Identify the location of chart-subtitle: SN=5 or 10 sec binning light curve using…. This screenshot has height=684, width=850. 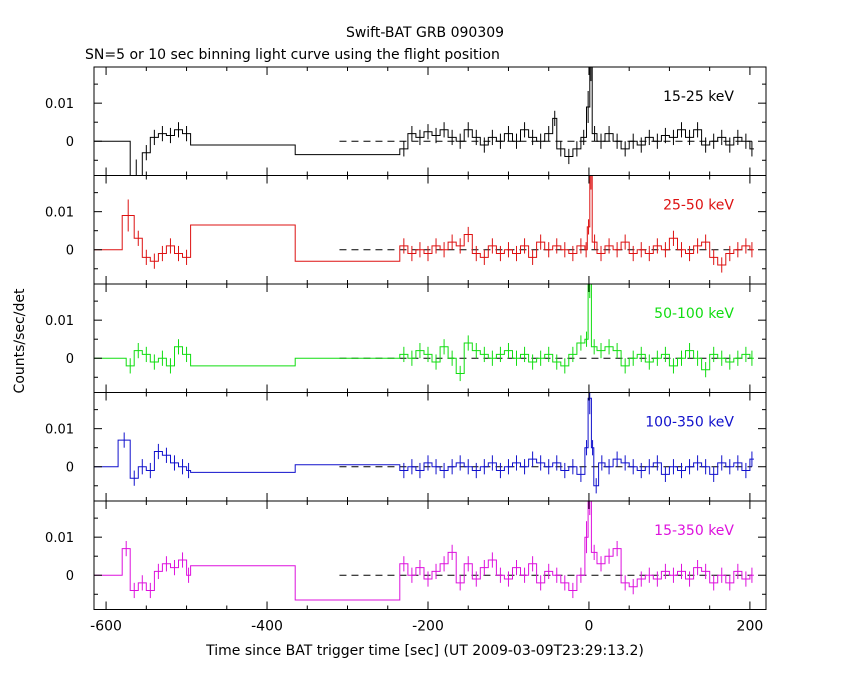
(292, 55).